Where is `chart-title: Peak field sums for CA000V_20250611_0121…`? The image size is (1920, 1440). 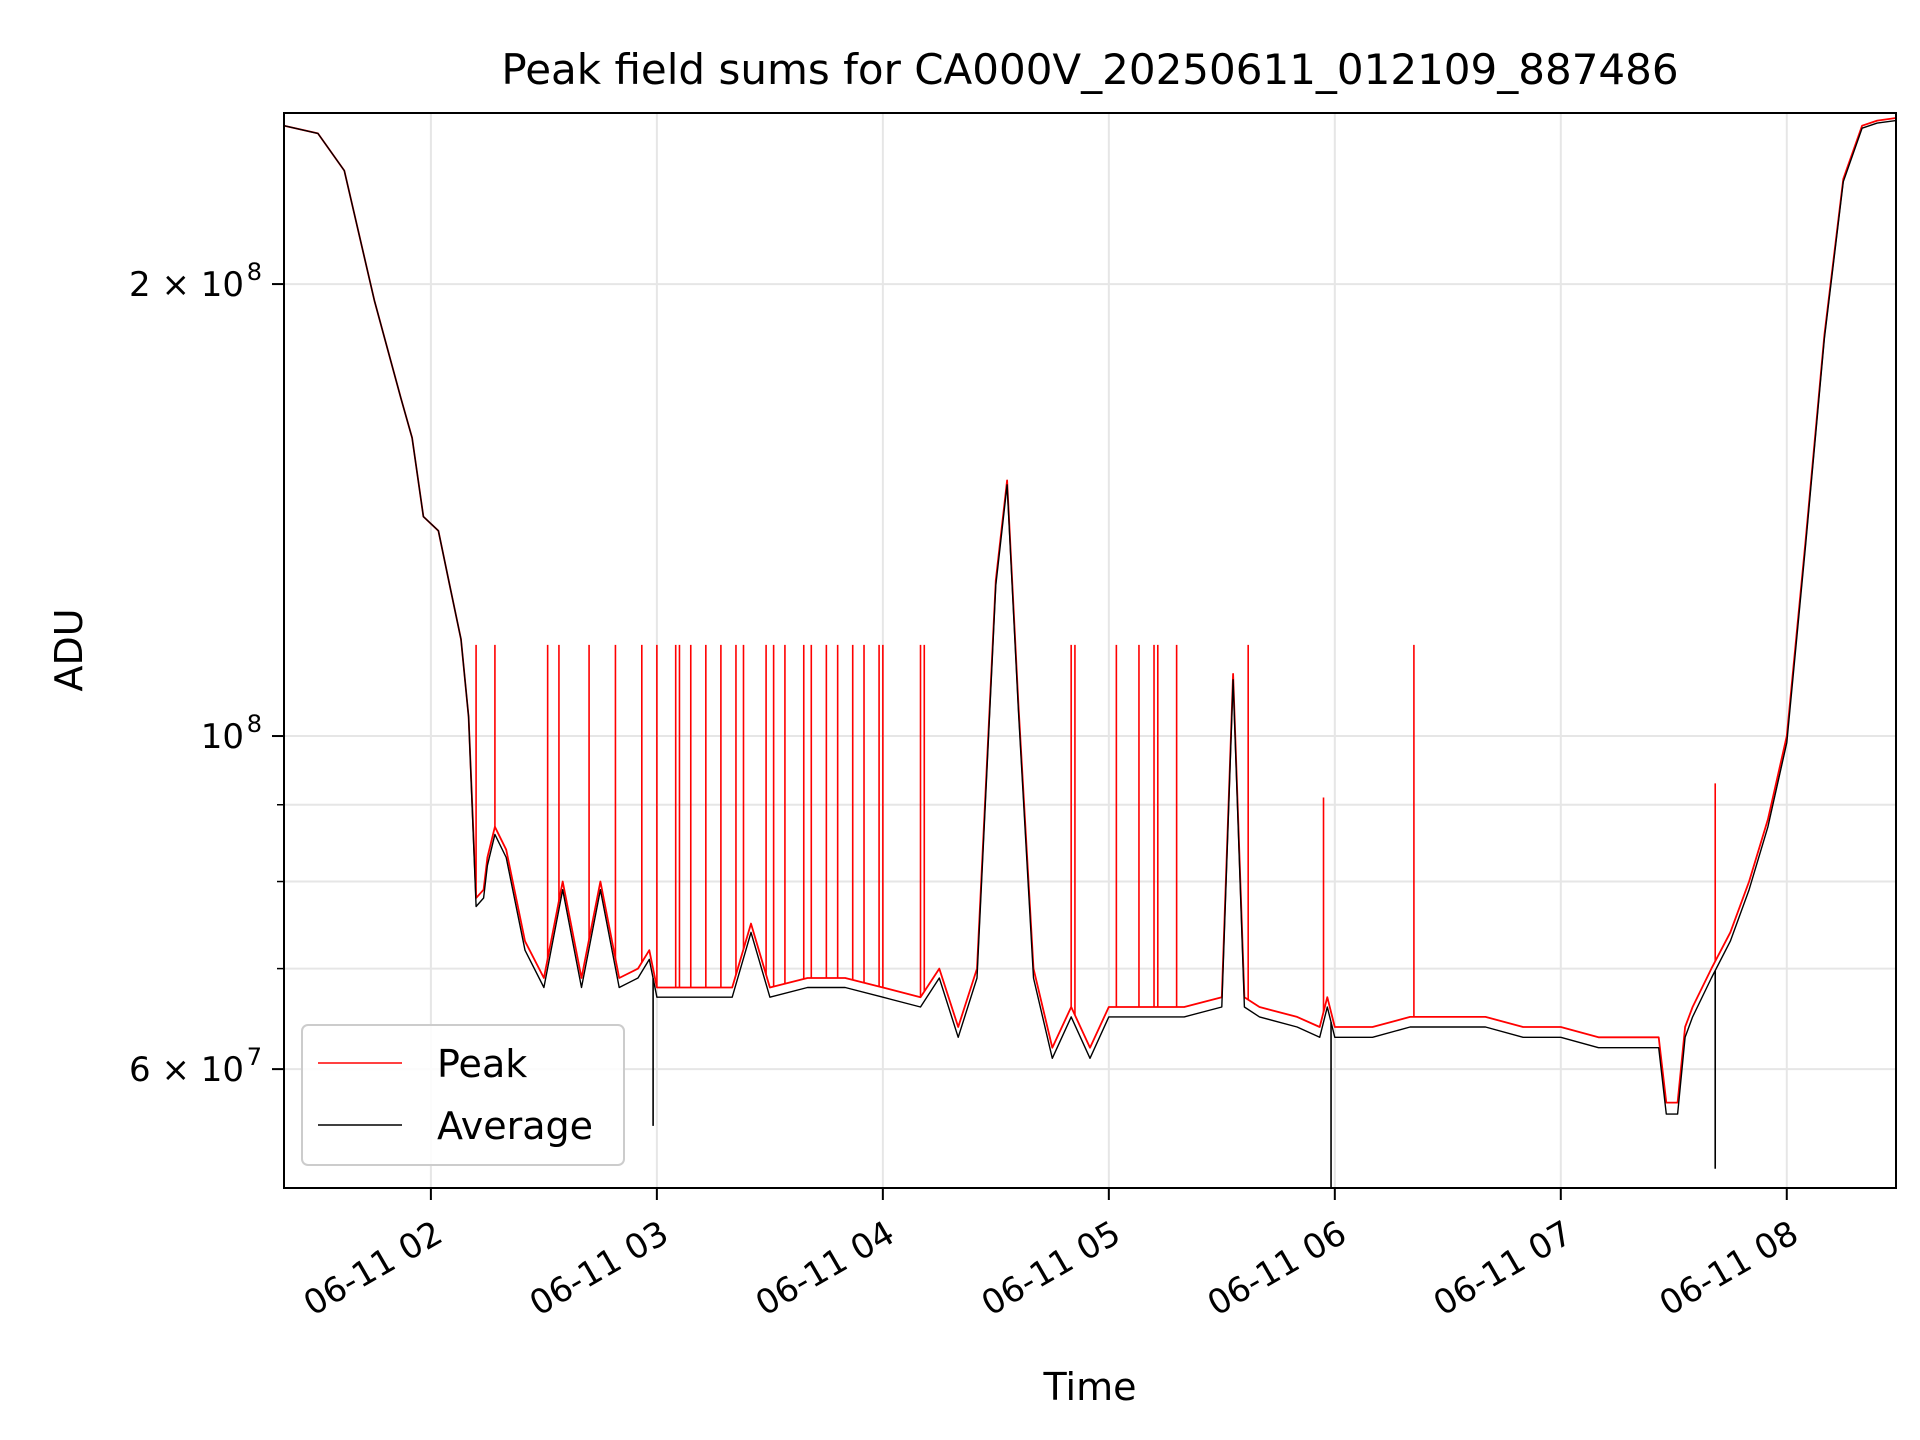
chart-title: Peak field sums for CA000V_20250611_0121… is located at coordinates (1089, 69).